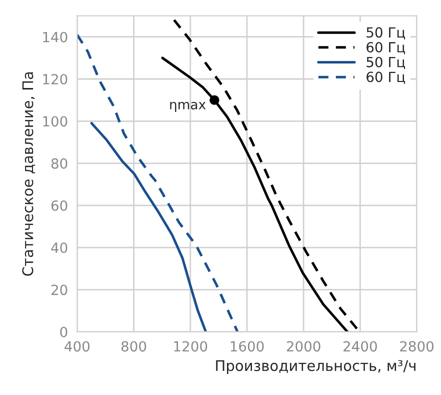  I want to click on y-tick-label: 40, so click(59, 248).